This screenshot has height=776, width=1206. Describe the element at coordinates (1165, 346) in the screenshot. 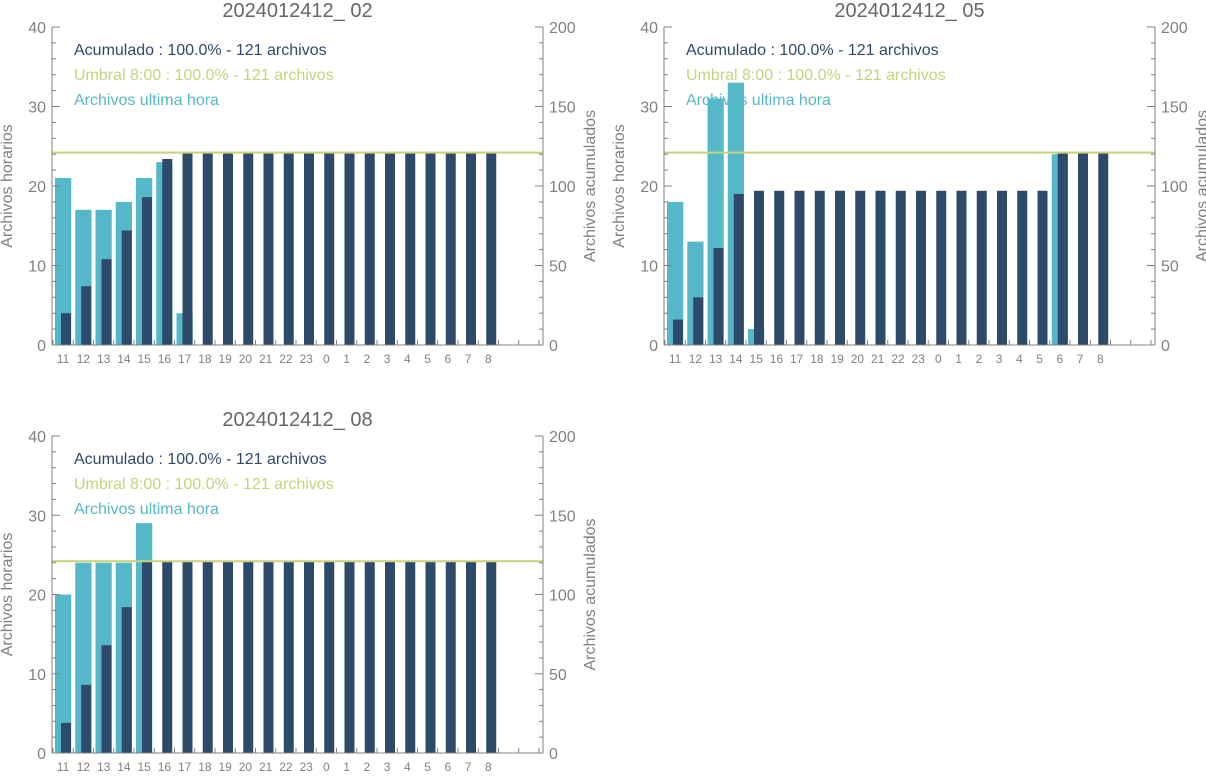

I see `y-tick-label-right: 0` at that location.